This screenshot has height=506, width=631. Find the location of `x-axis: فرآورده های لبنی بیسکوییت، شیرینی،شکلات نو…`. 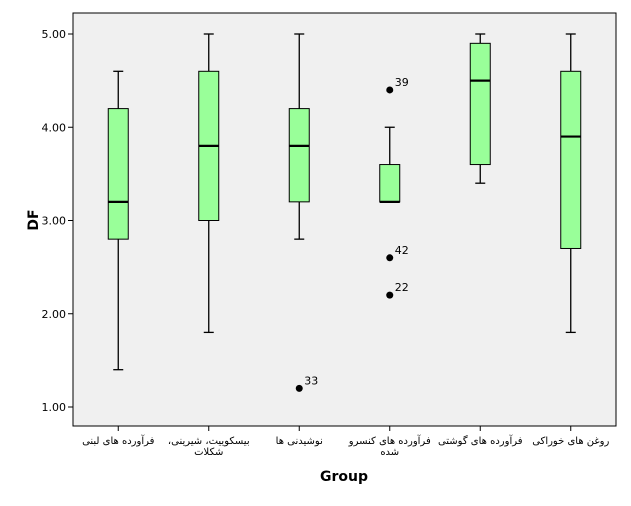

x-axis: فرآورده های لبنی بیسکوییت، شیرینی،شکلات نو… is located at coordinates (345, 442).